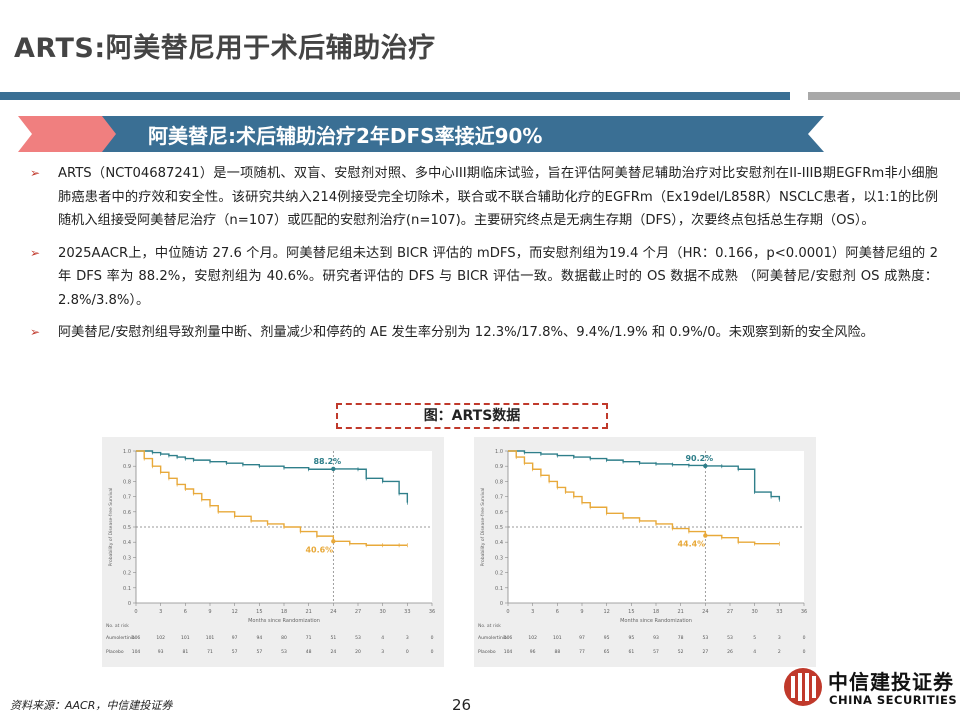 This screenshot has height=720, width=960. What do you see at coordinates (533, 652) in the screenshot?
I see `risk-table-cell: 96` at bounding box center [533, 652].